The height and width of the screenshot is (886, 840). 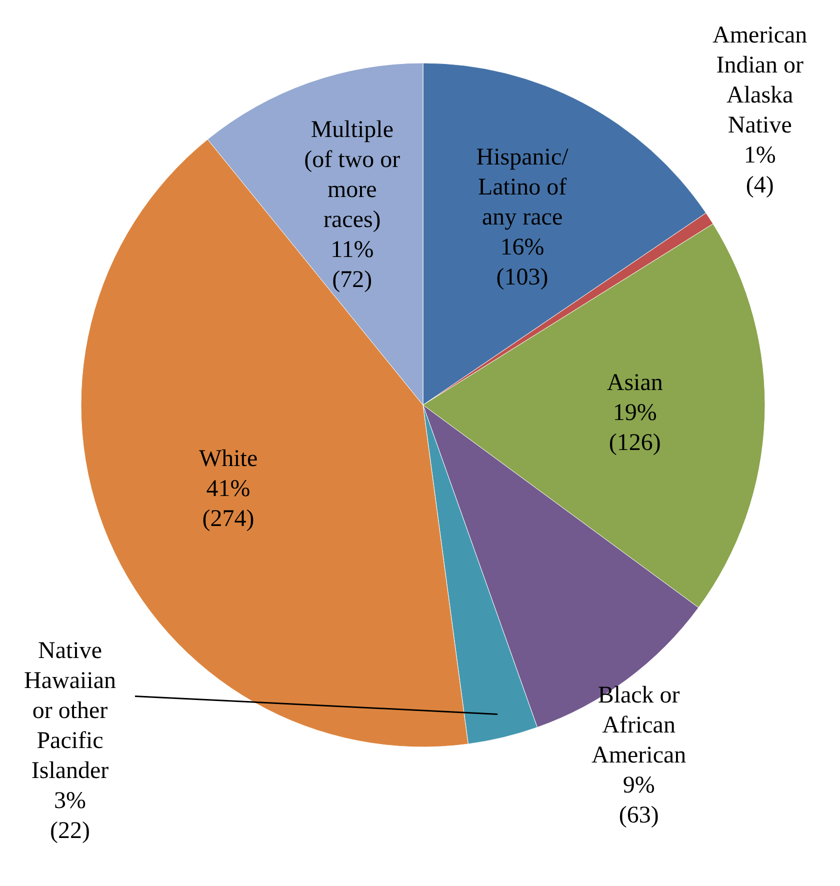 I want to click on data-label: 3% (22), so click(x=70, y=816).